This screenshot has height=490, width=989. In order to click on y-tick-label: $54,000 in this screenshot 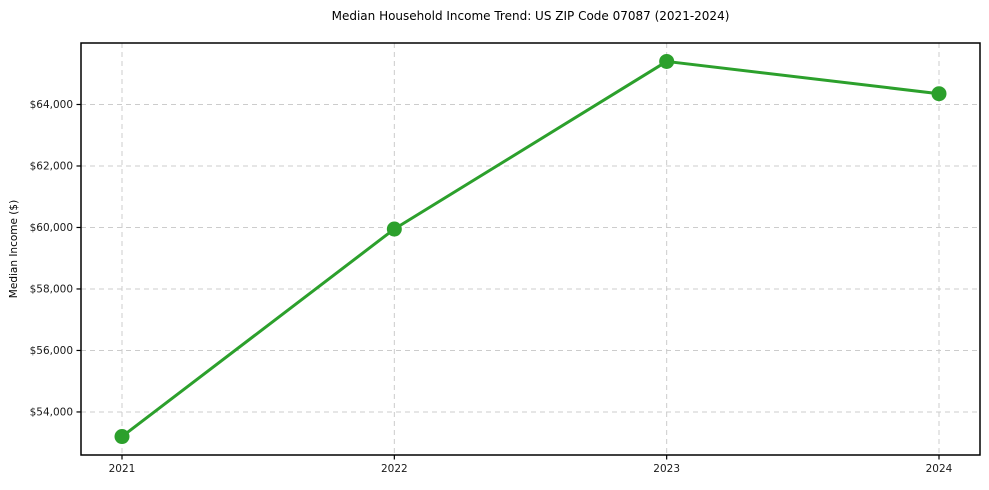, I will do `click(51, 412)`.